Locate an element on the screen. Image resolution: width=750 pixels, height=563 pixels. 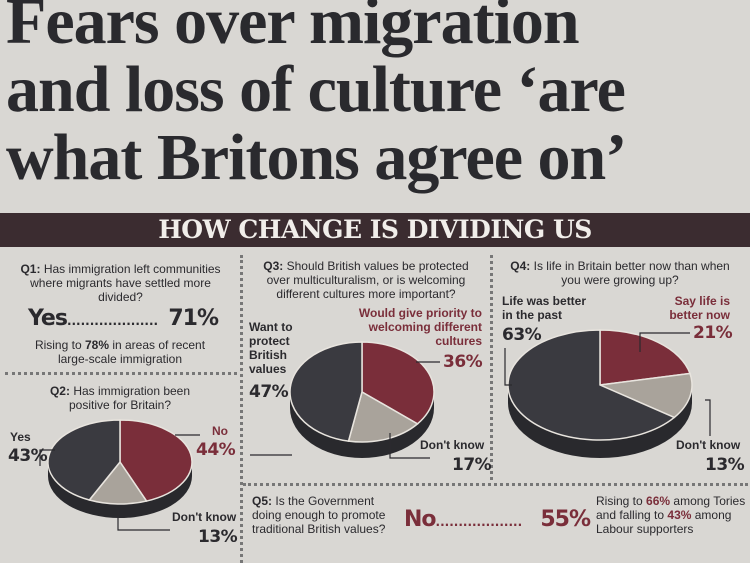
pie-q2 is located at coordinates (120, 468).